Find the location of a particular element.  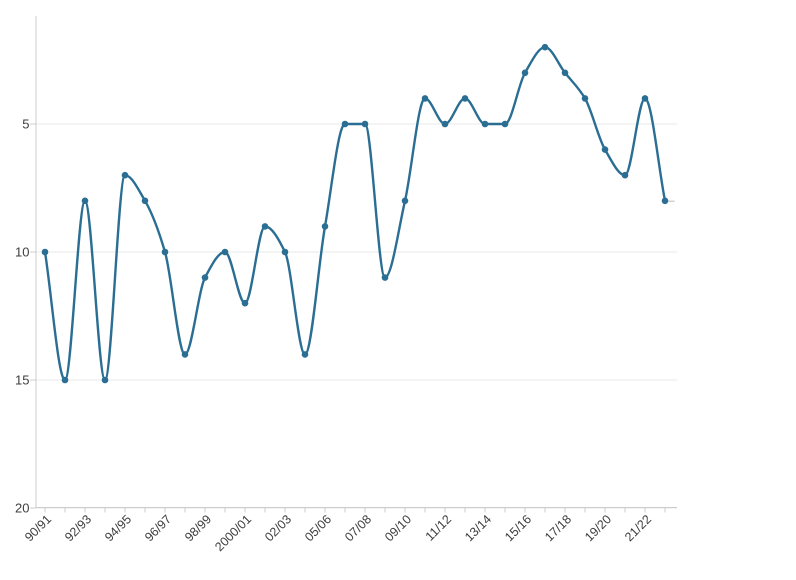

x-tick-label: 15/16 is located at coordinates (518, 528).